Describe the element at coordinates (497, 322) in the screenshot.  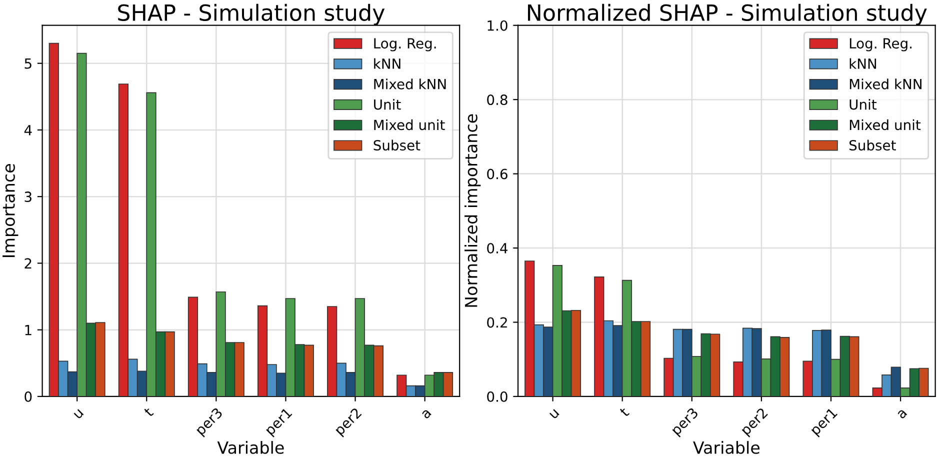
I see `y-tick-label: 0.2` at that location.